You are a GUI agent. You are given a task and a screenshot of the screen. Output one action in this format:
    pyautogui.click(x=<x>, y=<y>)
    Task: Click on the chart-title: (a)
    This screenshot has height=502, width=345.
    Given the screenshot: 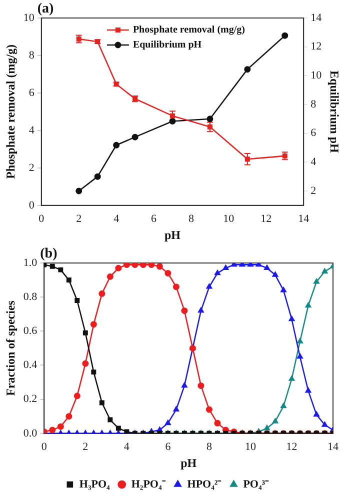 What is the action you would take?
    pyautogui.click(x=45, y=9)
    